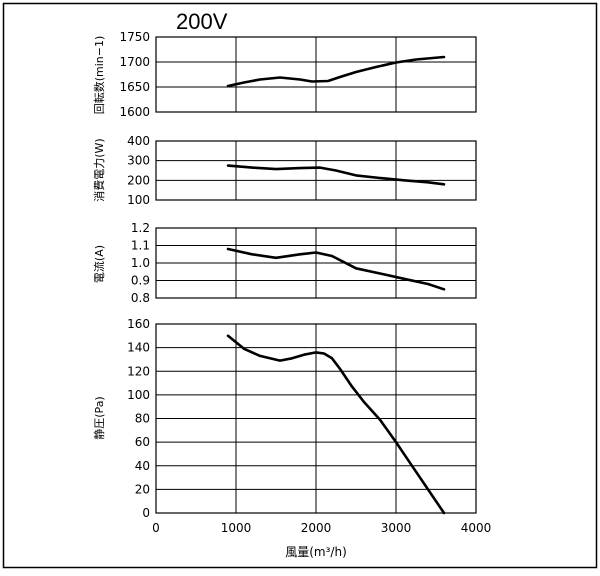 Image resolution: width=600 pixels, height=576 pixels. Describe the element at coordinates (134, 112) in the screenshot. I see `y-tick-label: 1600` at that location.